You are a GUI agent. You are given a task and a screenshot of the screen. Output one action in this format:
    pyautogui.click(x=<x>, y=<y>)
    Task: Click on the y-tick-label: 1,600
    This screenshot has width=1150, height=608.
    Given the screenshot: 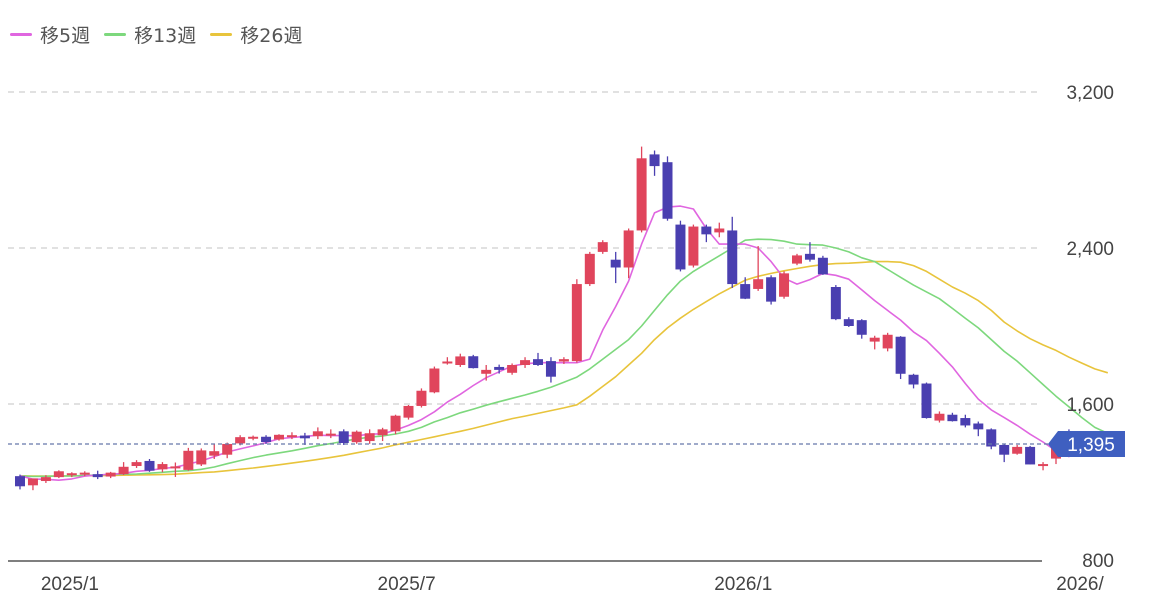 What is the action you would take?
    pyautogui.click(x=1090, y=405)
    